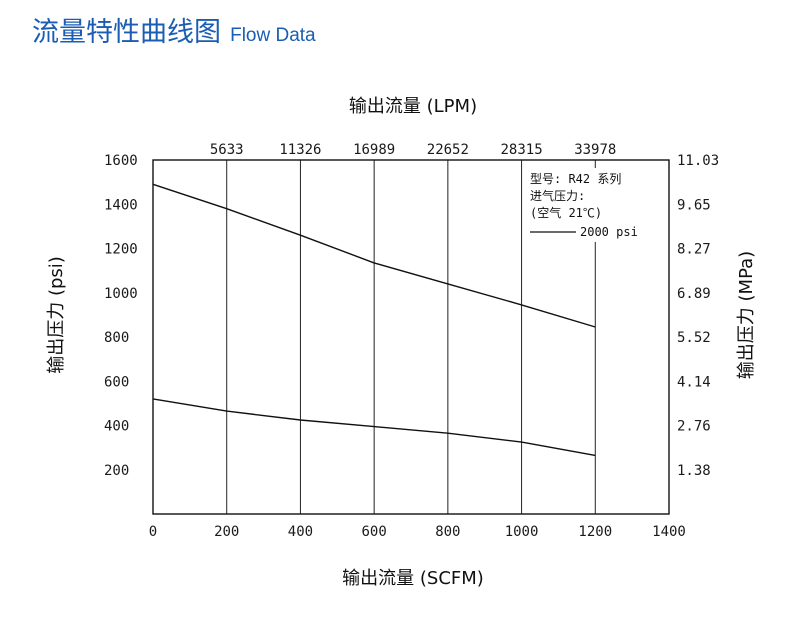 The height and width of the screenshot is (627, 800). Describe the element at coordinates (609, 232) in the screenshot. I see `legend-series-label: 2000 psi` at that location.